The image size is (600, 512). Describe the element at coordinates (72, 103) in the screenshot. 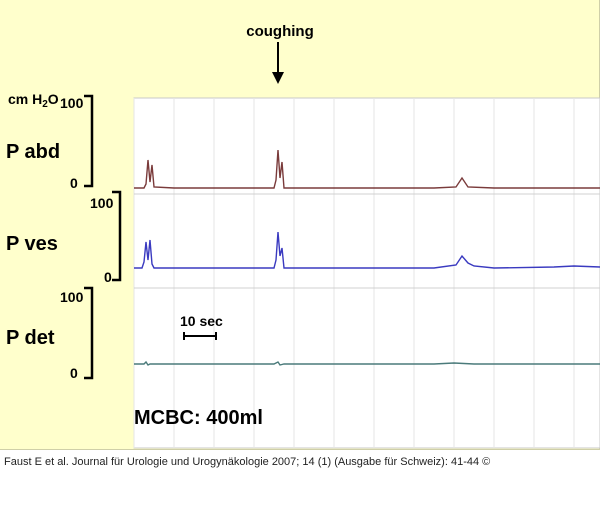

I see `pabd-max-label: 100` at that location.